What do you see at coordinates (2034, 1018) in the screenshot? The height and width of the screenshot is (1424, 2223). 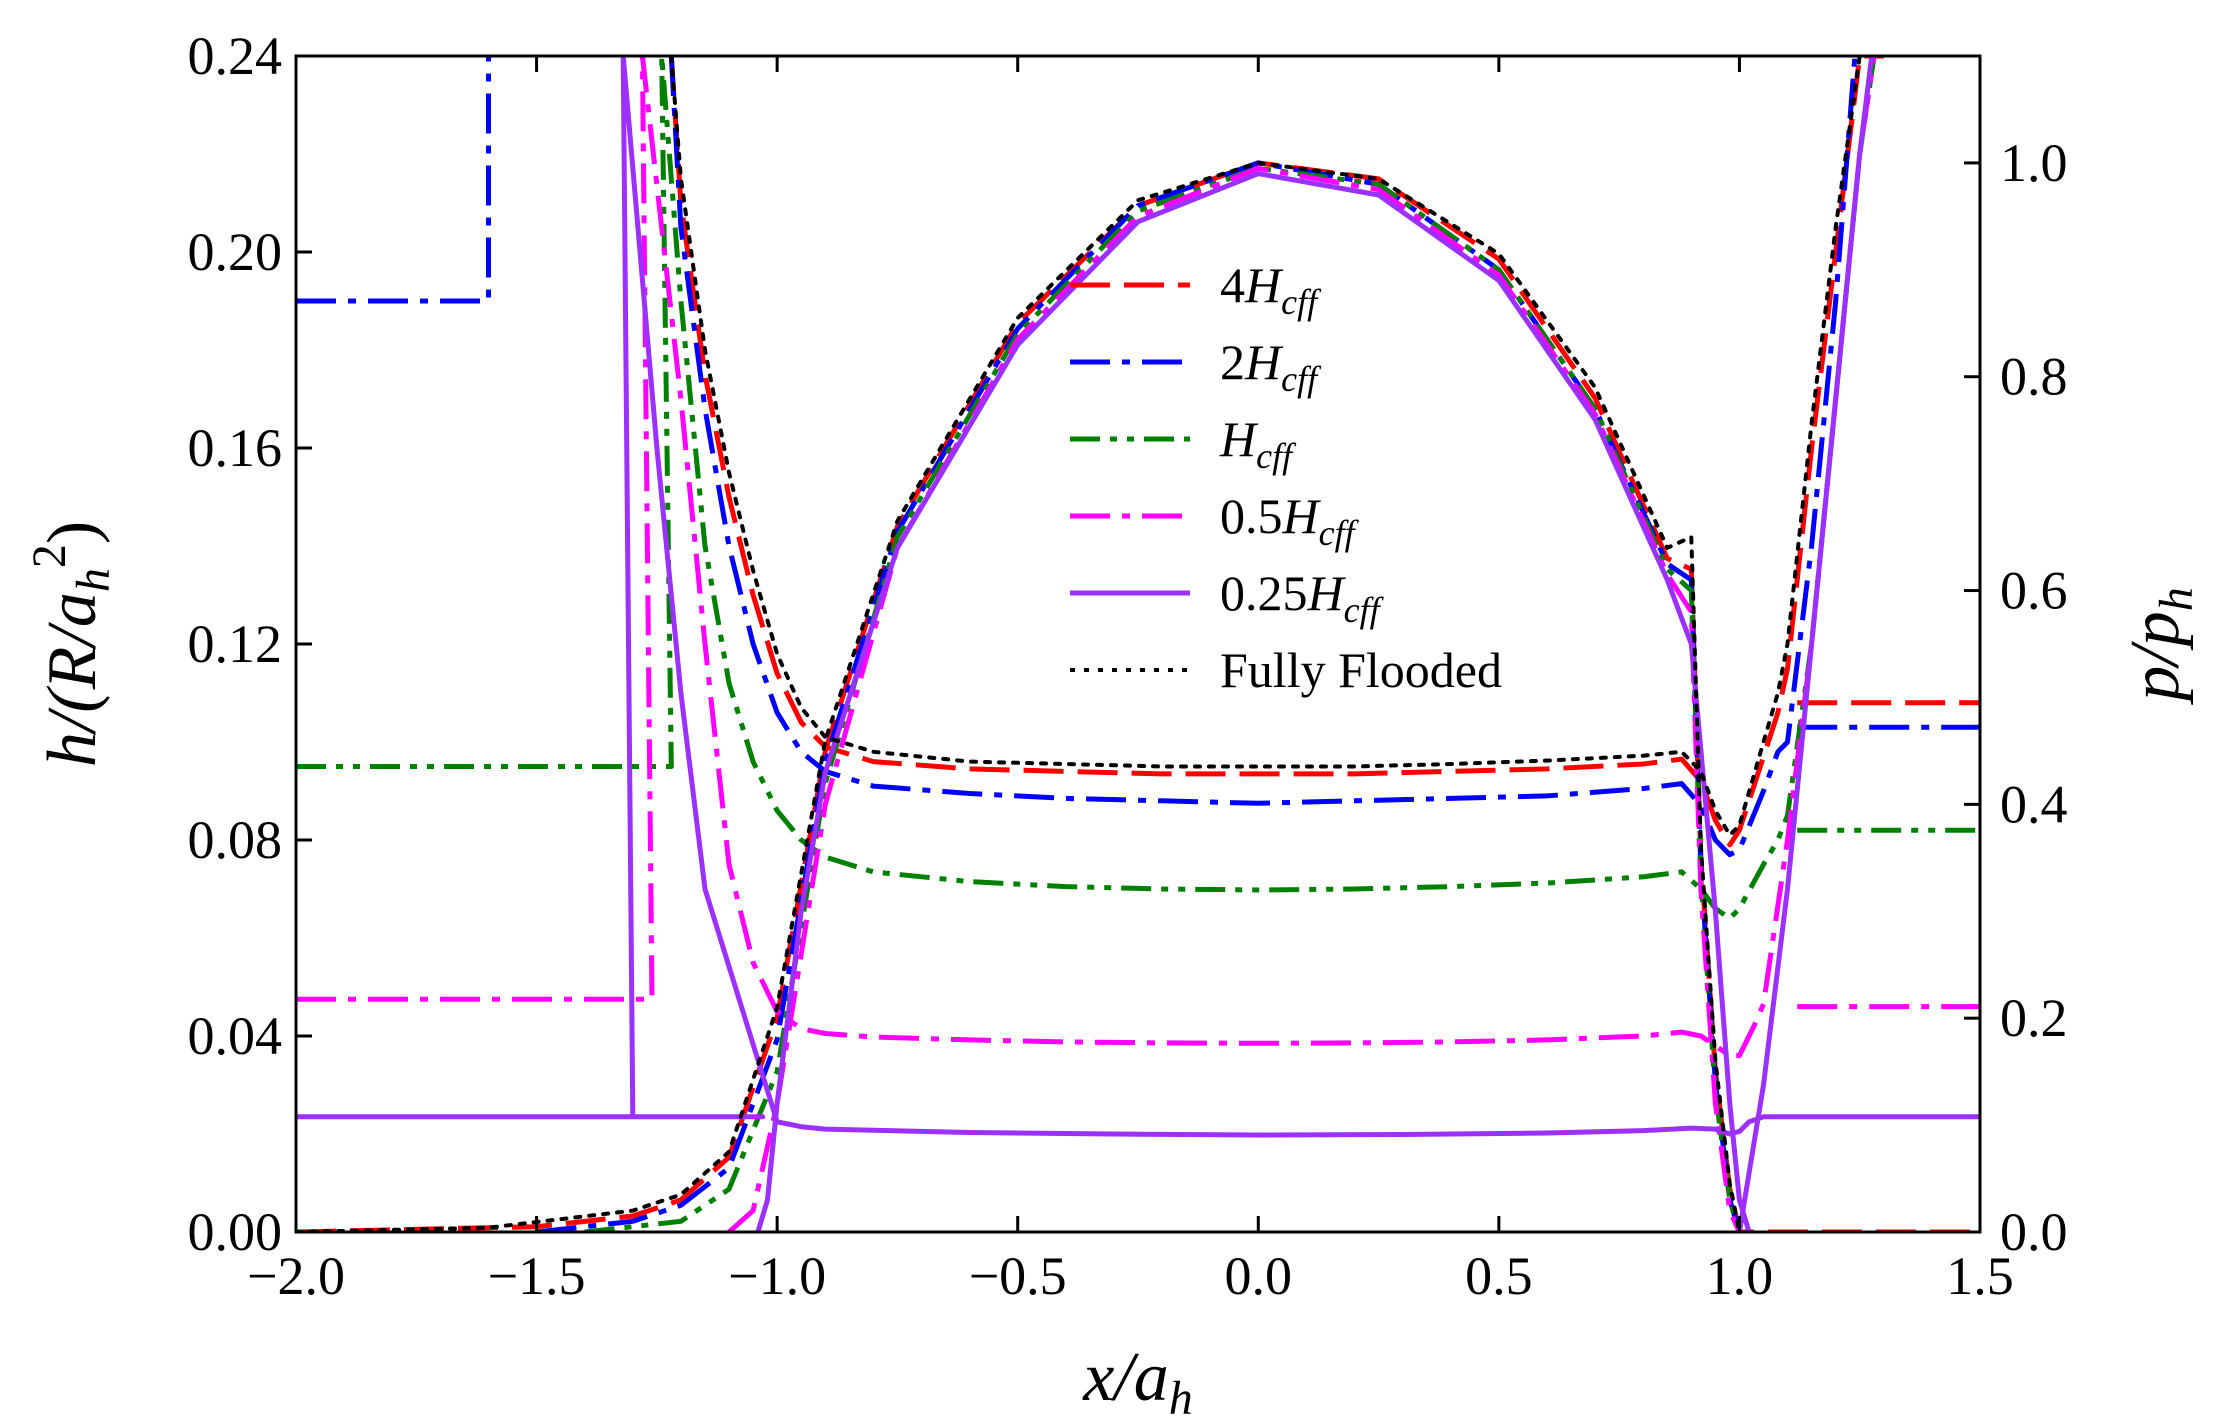 I see `y-right-tick-label: 0.2` at bounding box center [2034, 1018].